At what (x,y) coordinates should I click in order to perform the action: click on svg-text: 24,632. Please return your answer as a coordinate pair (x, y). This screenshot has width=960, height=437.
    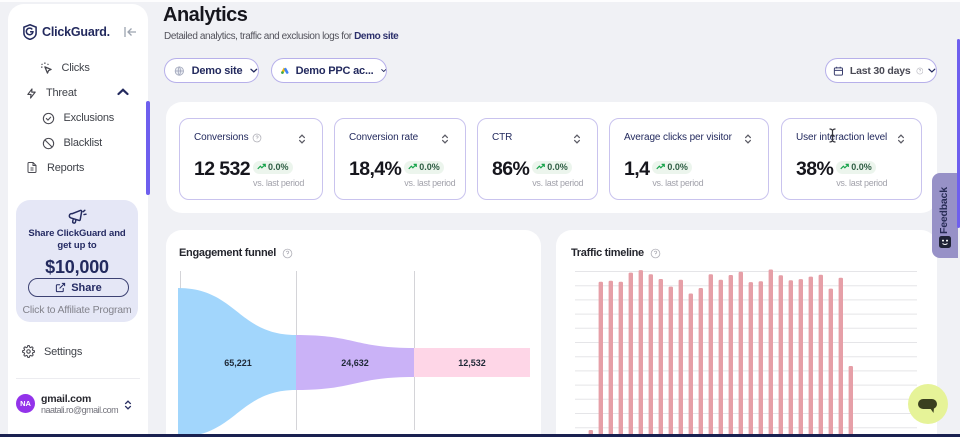
    Looking at the image, I should click on (355, 363).